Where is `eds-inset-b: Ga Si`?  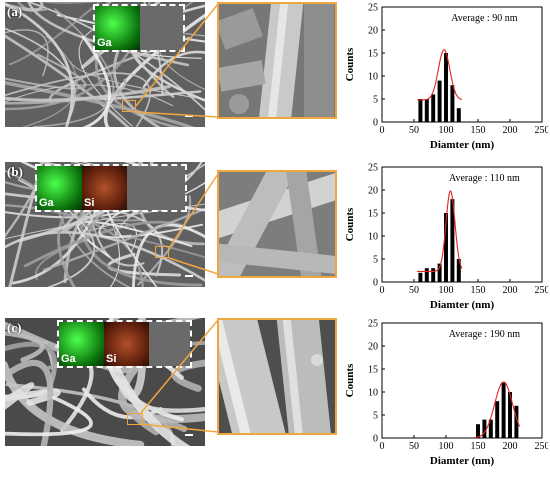 eds-inset-b: Ga Si is located at coordinates (111, 188).